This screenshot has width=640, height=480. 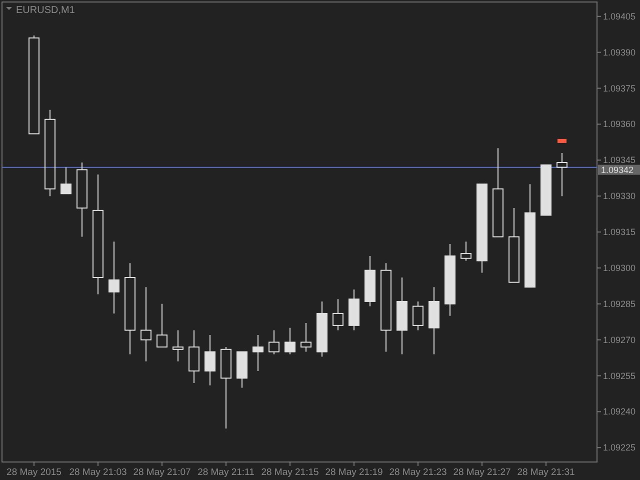 What do you see at coordinates (619, 88) in the screenshot?
I see `y-tick-label: 1.09375` at bounding box center [619, 88].